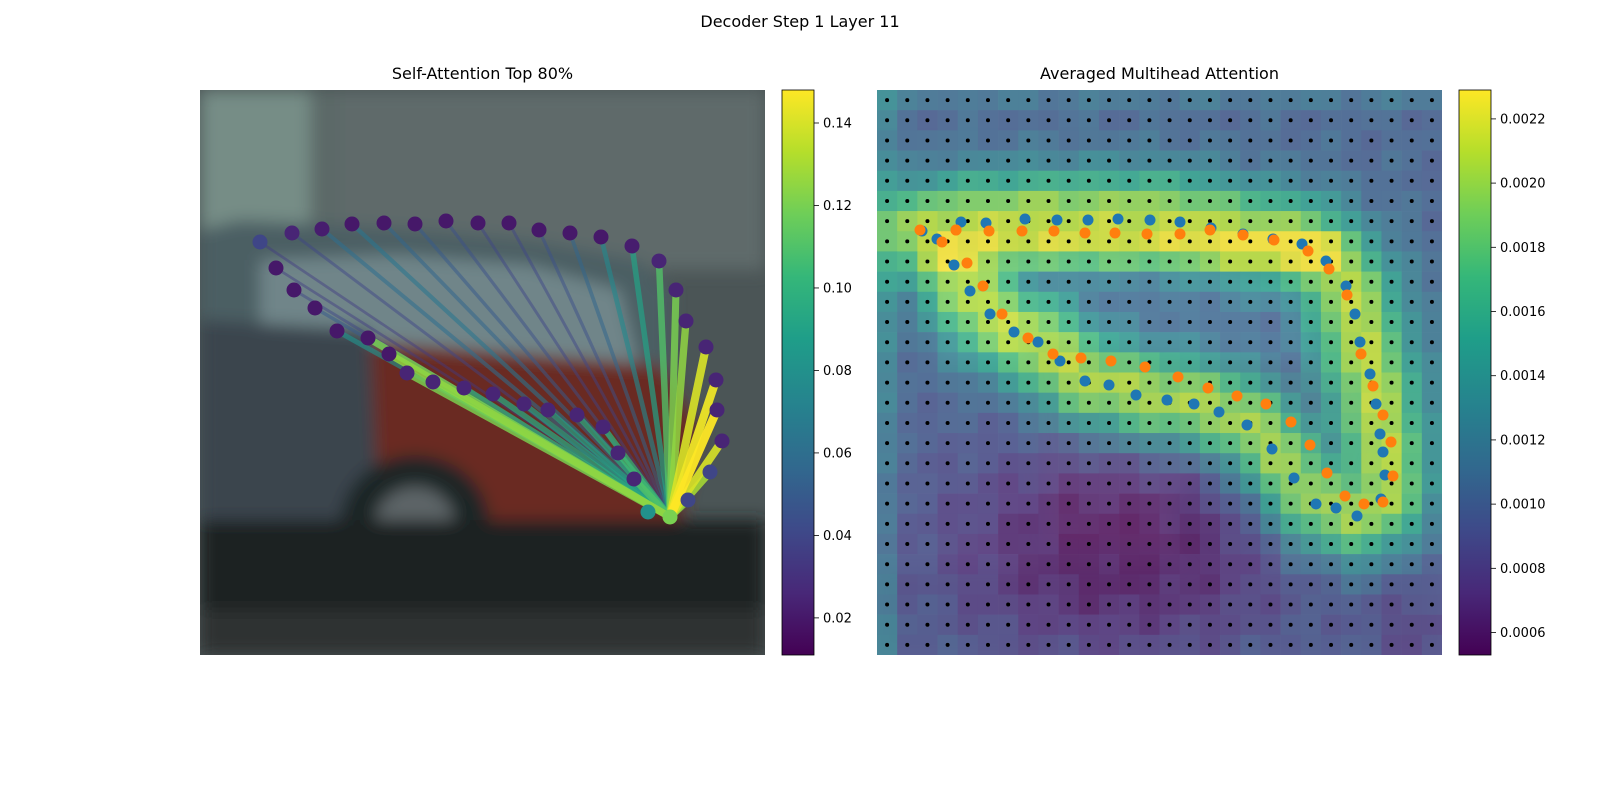 Image resolution: width=1600 pixels, height=800 pixels. What do you see at coordinates (1523, 248) in the screenshot?
I see `cbar-right-tick-label-6: 0.0018` at bounding box center [1523, 248].